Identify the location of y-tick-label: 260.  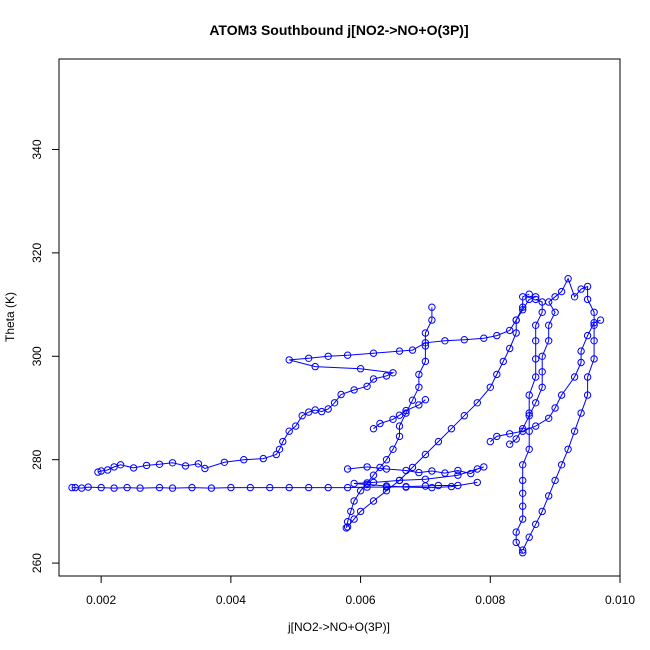
(37, 563).